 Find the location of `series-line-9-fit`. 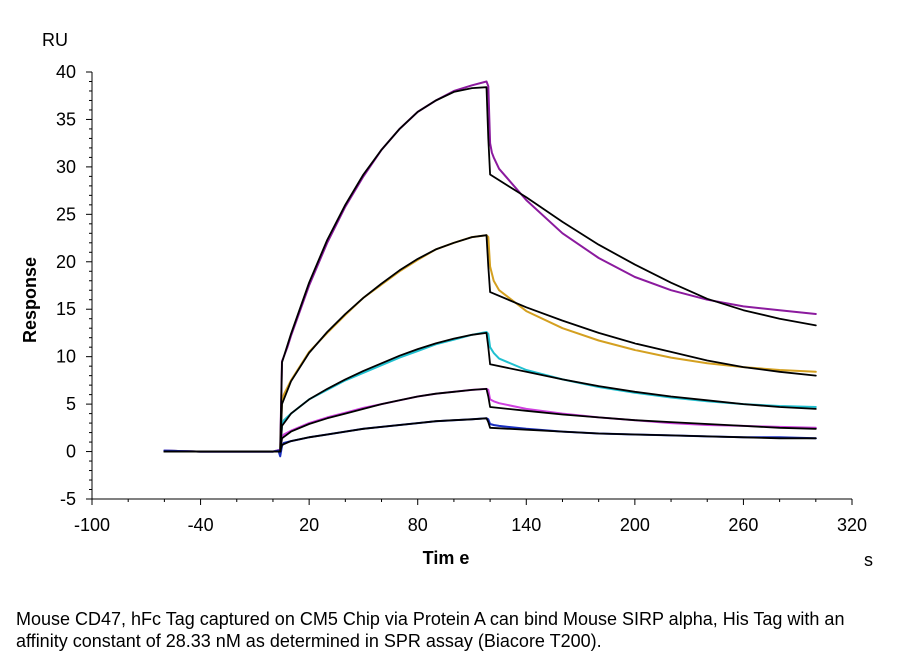

series-line-9-fit is located at coordinates (490, 435).